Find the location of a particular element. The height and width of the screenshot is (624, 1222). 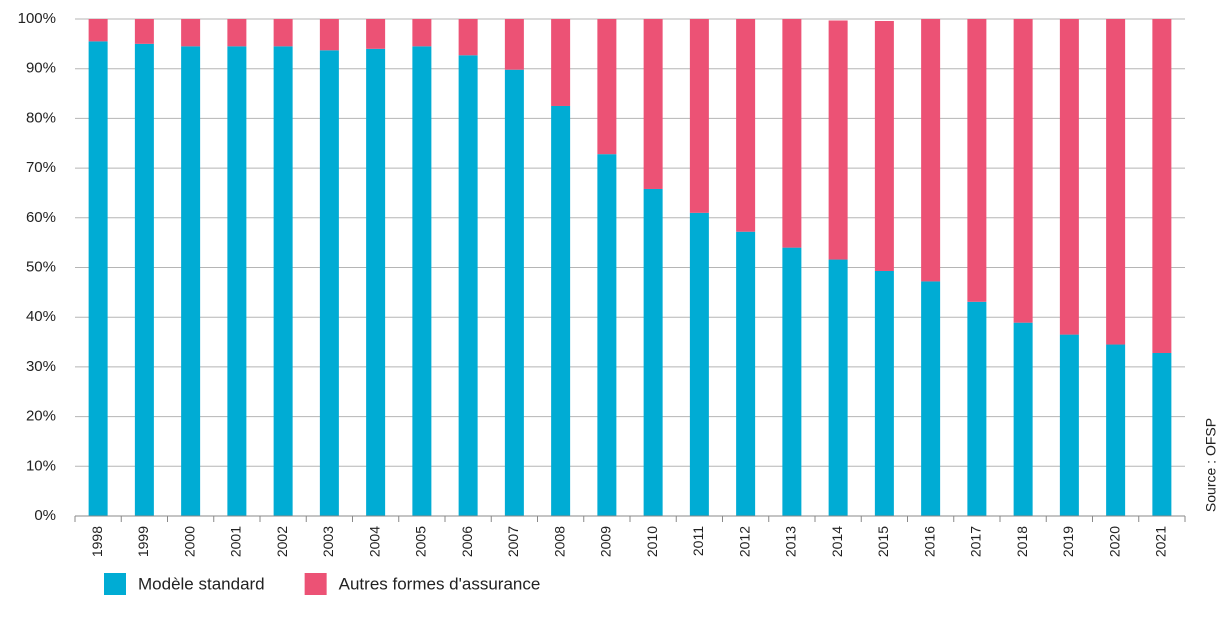

x-tick-label: 2007 is located at coordinates (513, 541).